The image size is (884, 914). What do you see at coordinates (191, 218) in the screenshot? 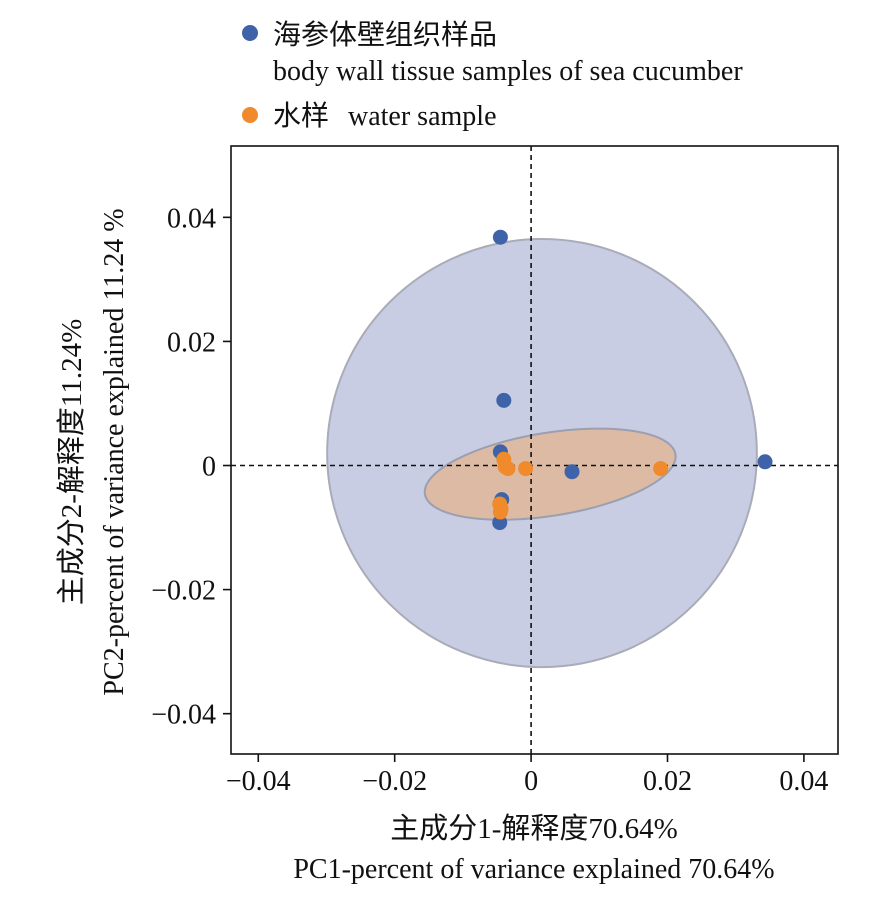
I see `y-tick-label: 0.04` at bounding box center [191, 218].